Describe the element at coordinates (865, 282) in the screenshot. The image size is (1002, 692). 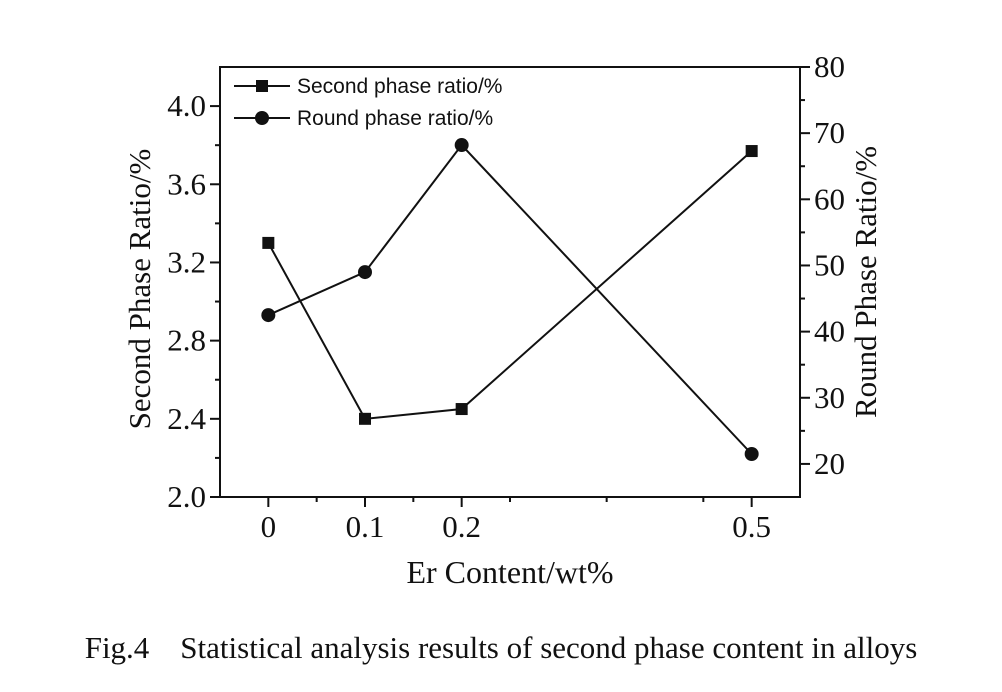
I see `y-right-axis-label: Round Phase Ratio/%` at that location.